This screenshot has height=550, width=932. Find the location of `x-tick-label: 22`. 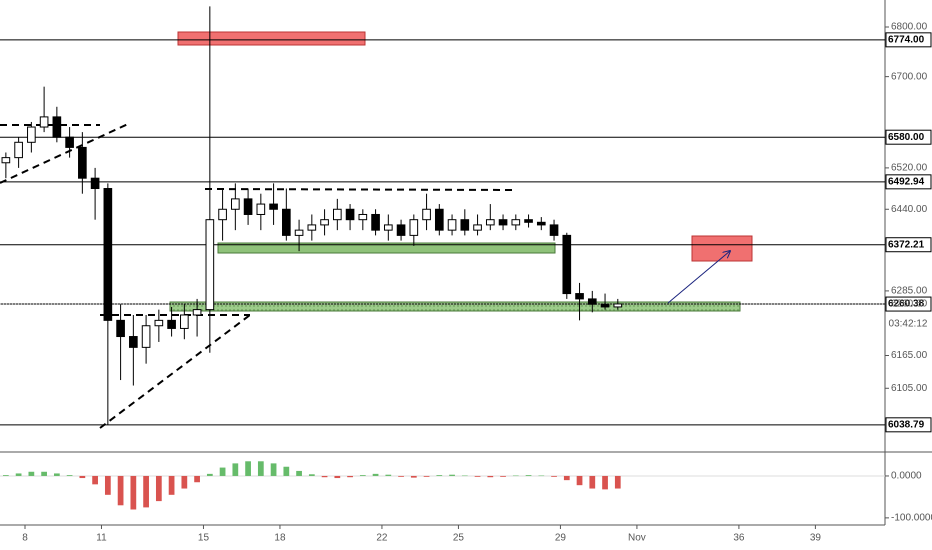

x-tick-label: 22 is located at coordinates (382, 538).